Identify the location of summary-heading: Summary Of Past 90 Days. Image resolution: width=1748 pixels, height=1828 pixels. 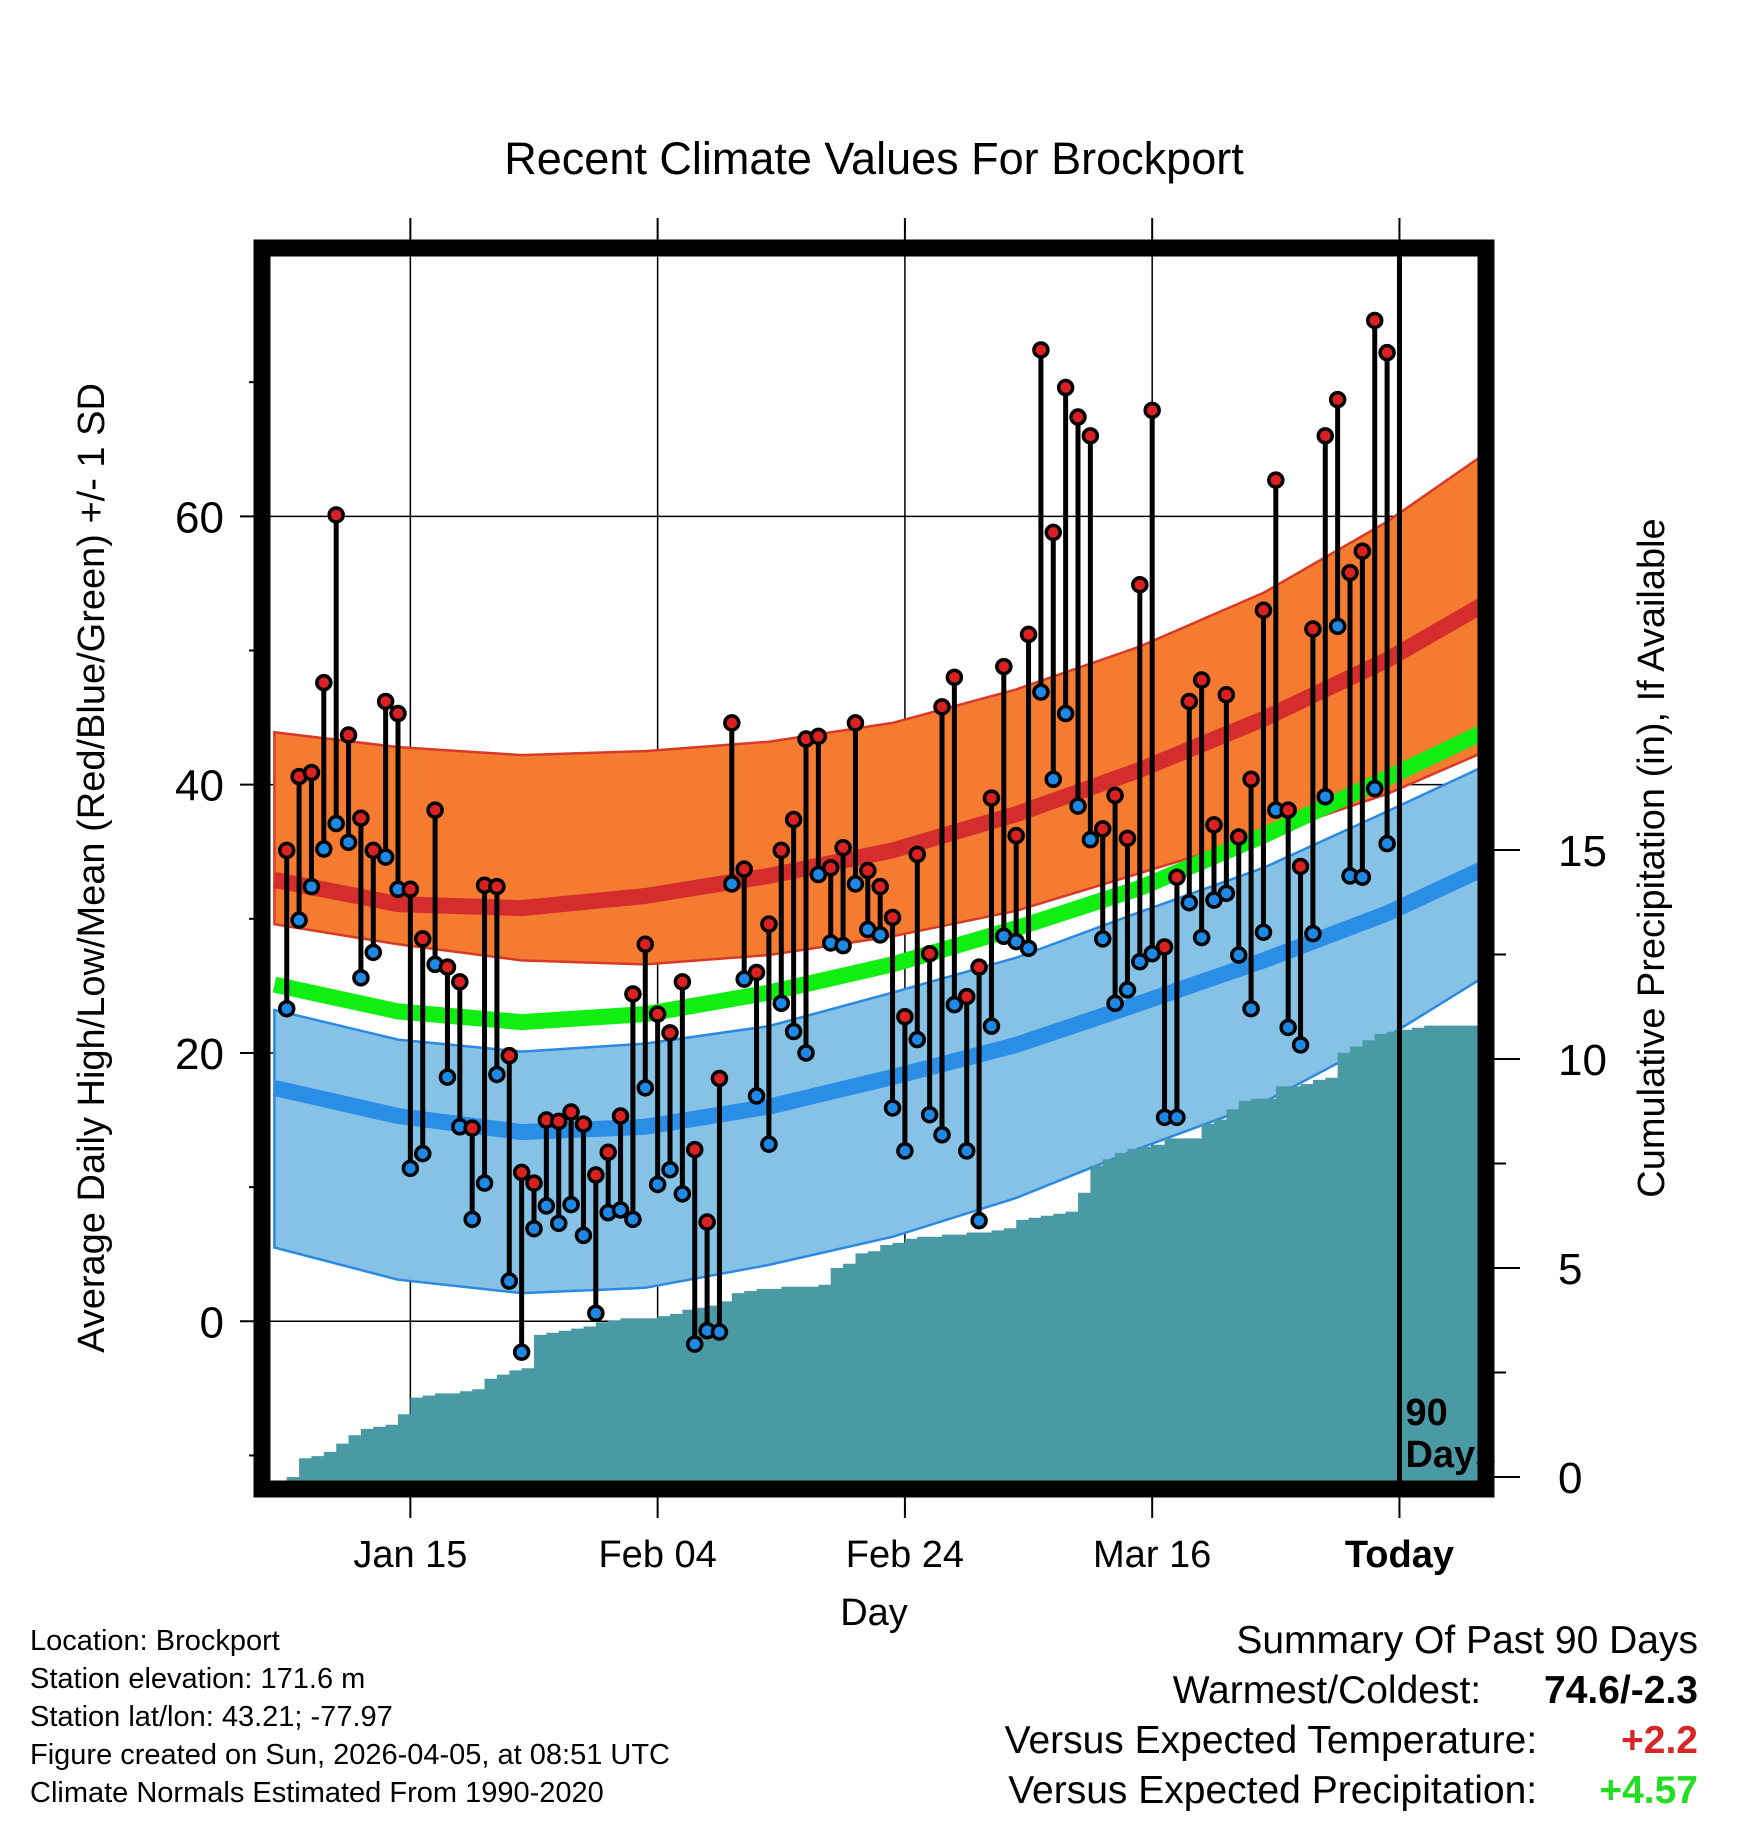
(1467, 1640).